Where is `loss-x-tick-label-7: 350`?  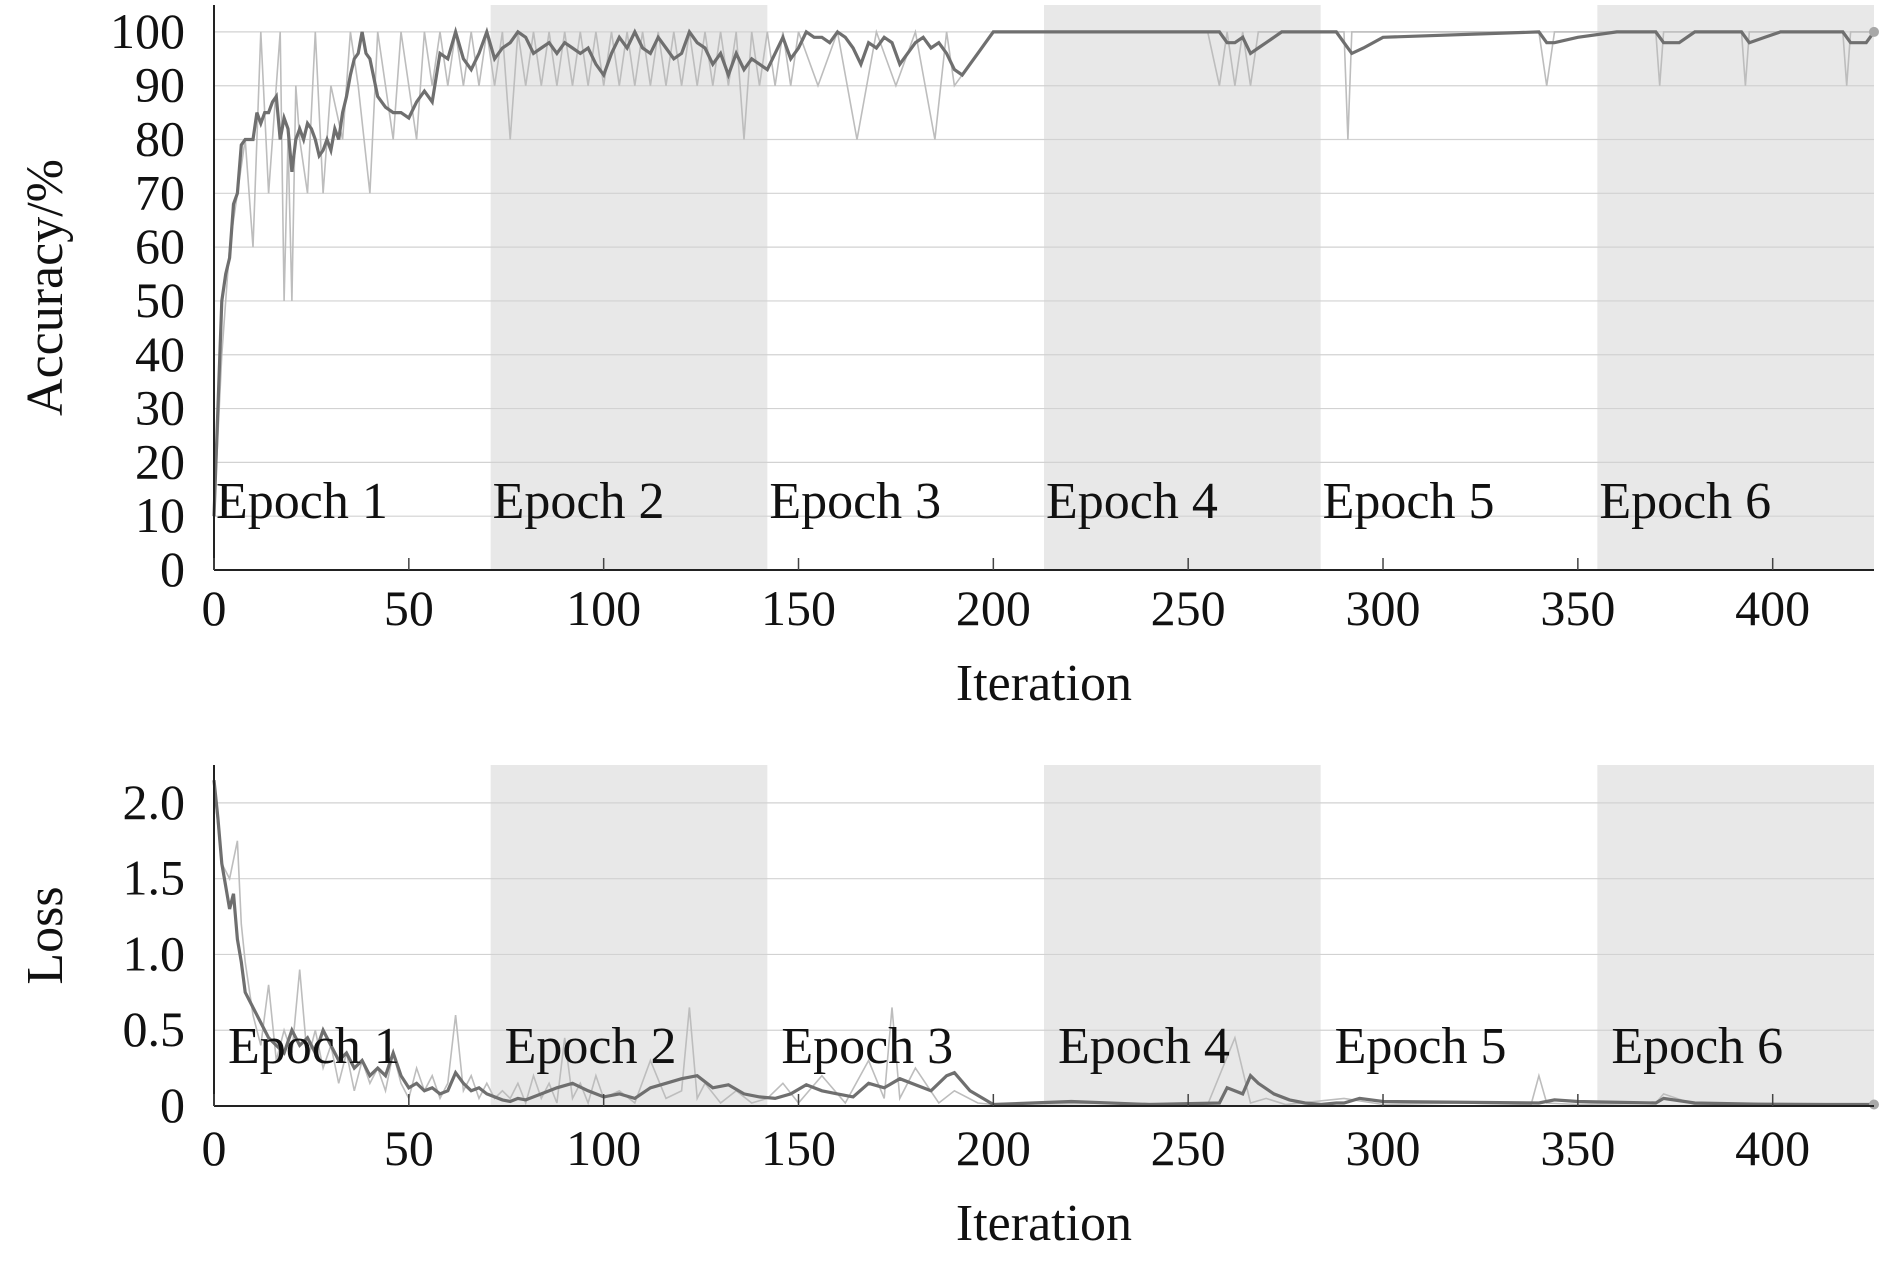
loss-x-tick-label-7: 350 is located at coordinates (1577, 1148).